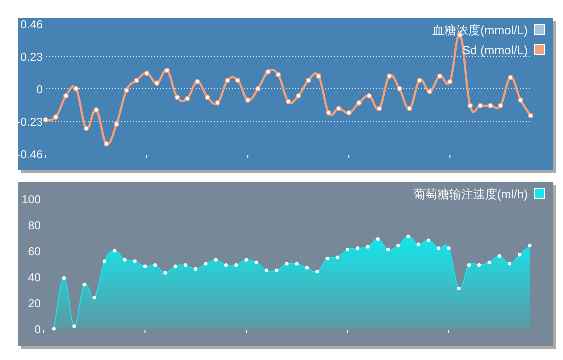 This screenshot has height=360, width=563. Describe the element at coordinates (470, 195) in the screenshot. I see `legend-label: 葡萄糖输注速度(ml/h)` at that location.